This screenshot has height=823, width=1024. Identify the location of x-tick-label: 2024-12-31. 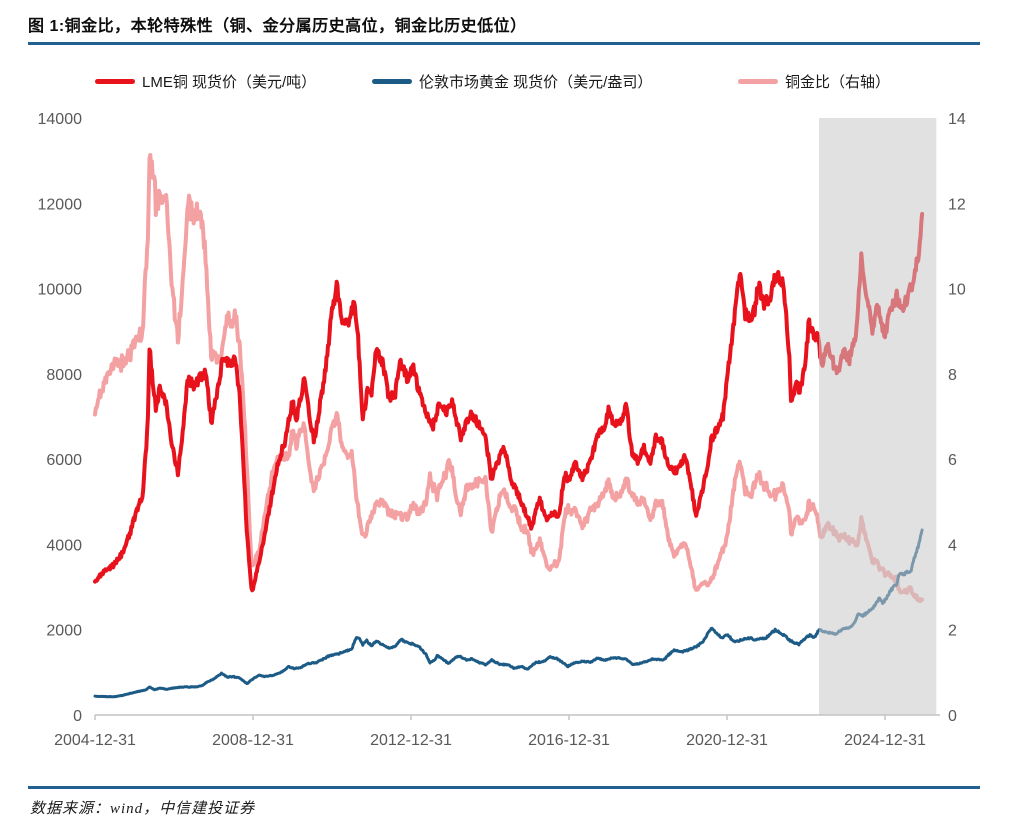
(885, 740).